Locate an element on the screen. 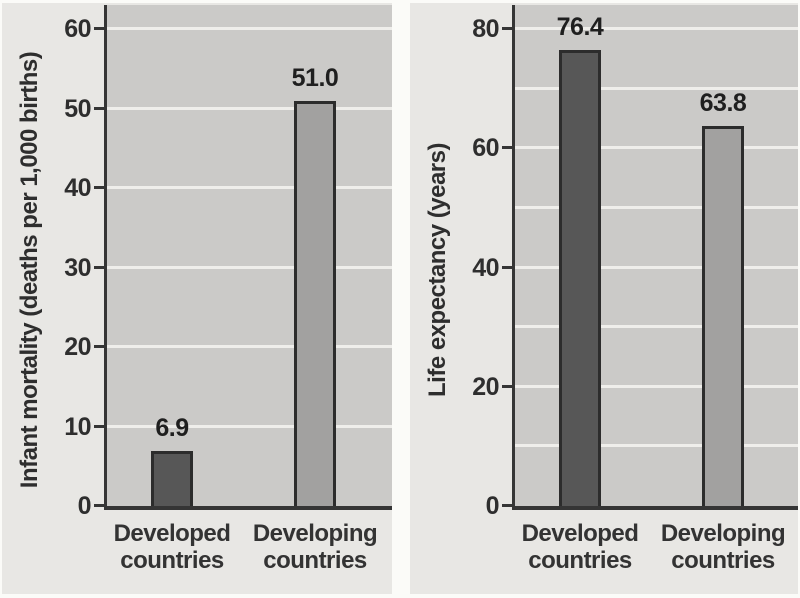 The height and width of the screenshot is (598, 800). y-axis-title: Life expectancy (years) is located at coordinates (437, 270).